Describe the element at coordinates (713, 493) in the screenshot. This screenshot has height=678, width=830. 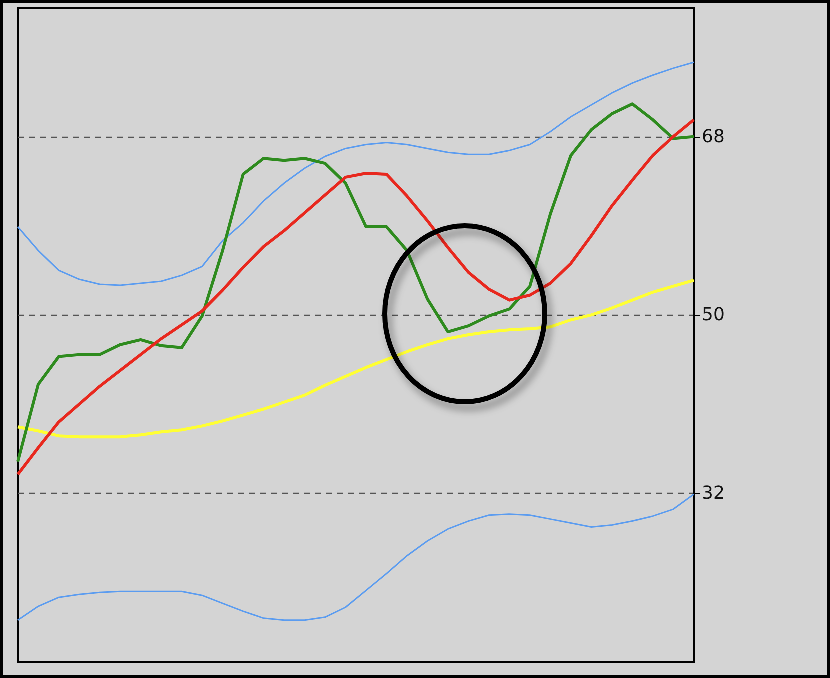
I see `y-tick-label: 32` at that location.